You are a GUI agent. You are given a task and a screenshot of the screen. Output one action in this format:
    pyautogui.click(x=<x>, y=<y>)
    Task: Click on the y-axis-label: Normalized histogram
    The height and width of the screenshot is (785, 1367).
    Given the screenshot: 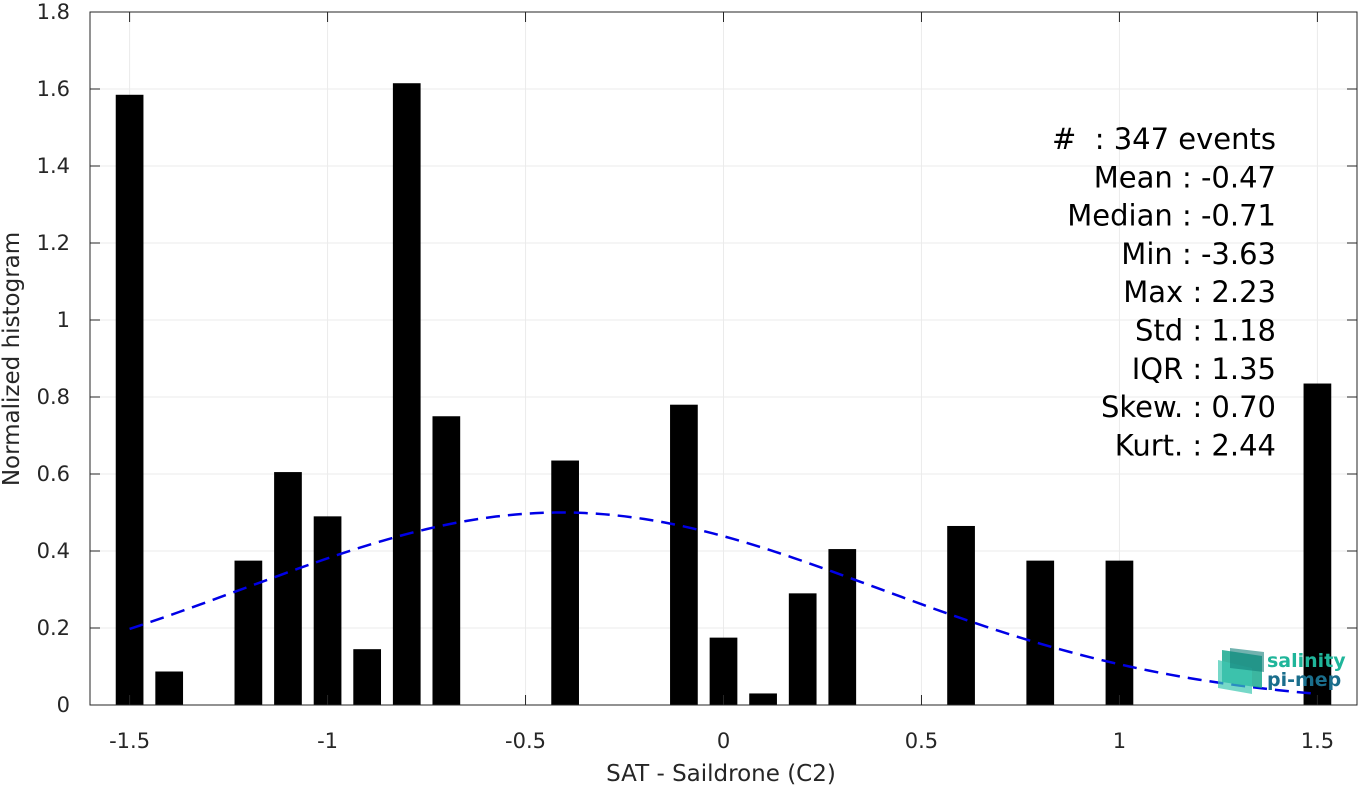 What is the action you would take?
    pyautogui.click(x=12, y=359)
    